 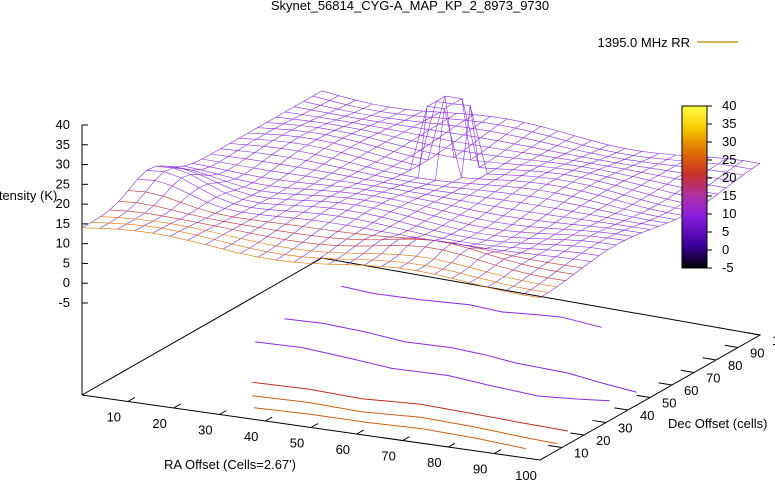 I want to click on y-tick-label: 50, so click(x=669, y=403).